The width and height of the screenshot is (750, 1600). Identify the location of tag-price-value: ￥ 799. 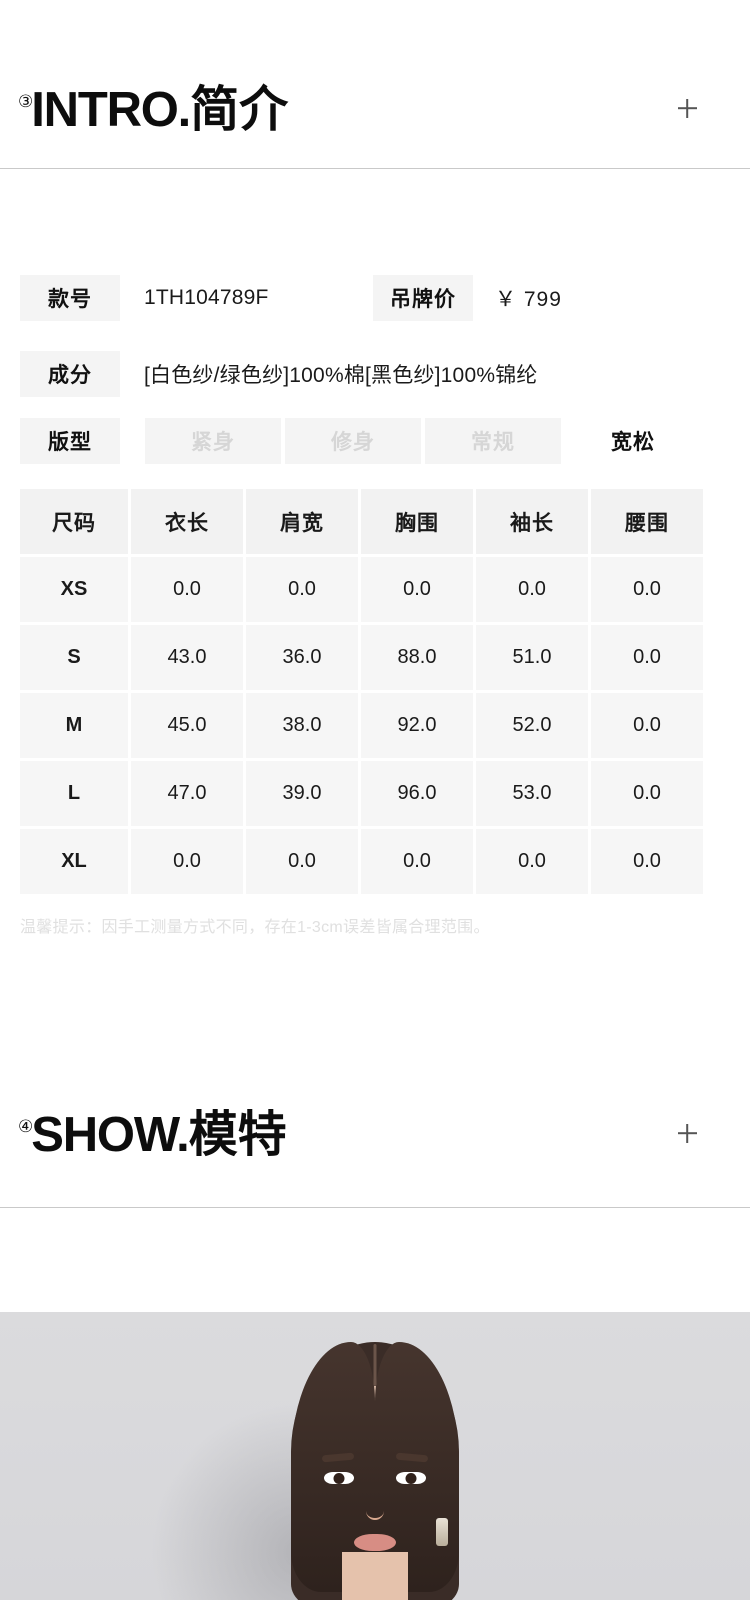
(528, 299).